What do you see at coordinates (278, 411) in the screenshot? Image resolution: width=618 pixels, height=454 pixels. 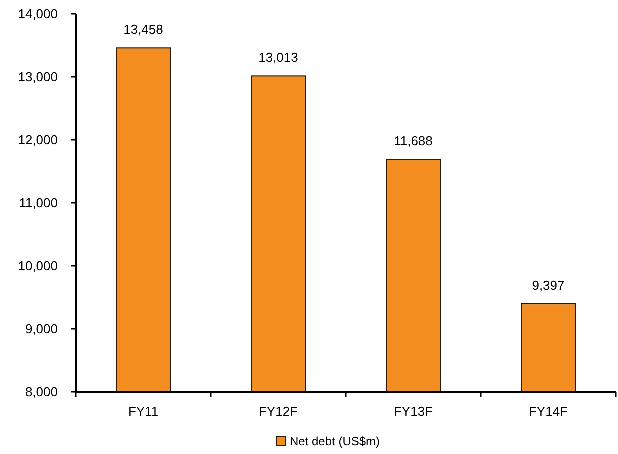 I see `x-tick-label: FY12F` at bounding box center [278, 411].